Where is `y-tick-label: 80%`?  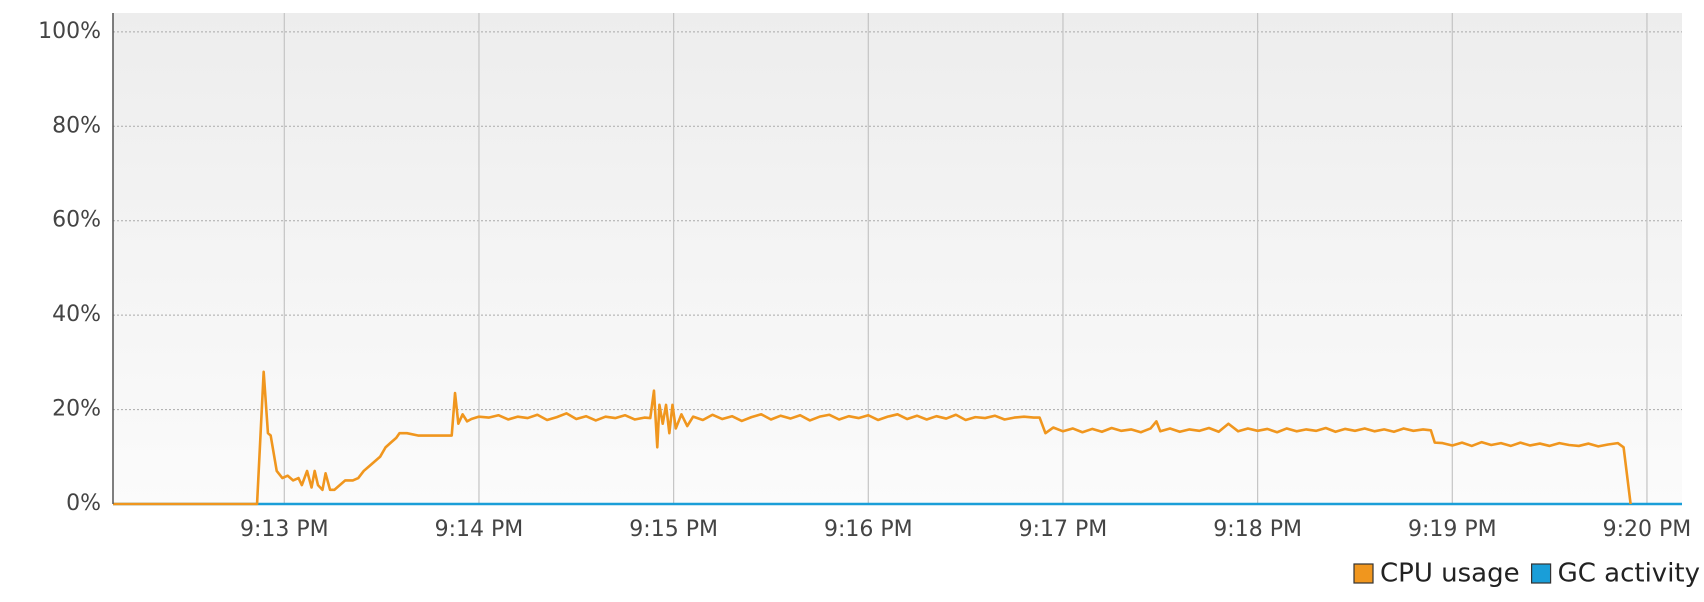
y-tick-label: 80% is located at coordinates (76, 125).